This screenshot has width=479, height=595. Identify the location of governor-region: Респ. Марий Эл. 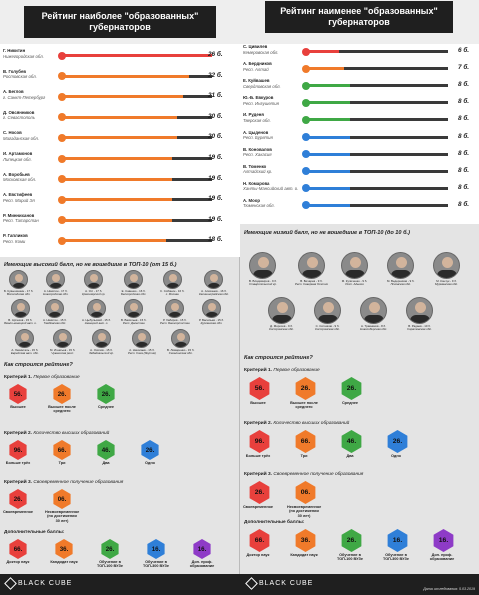
(19, 200).